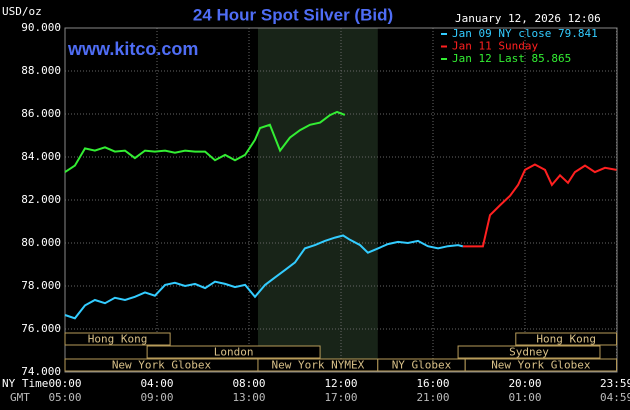 The height and width of the screenshot is (410, 630). I want to click on x2-tick-label: 04:59, so click(615, 397).